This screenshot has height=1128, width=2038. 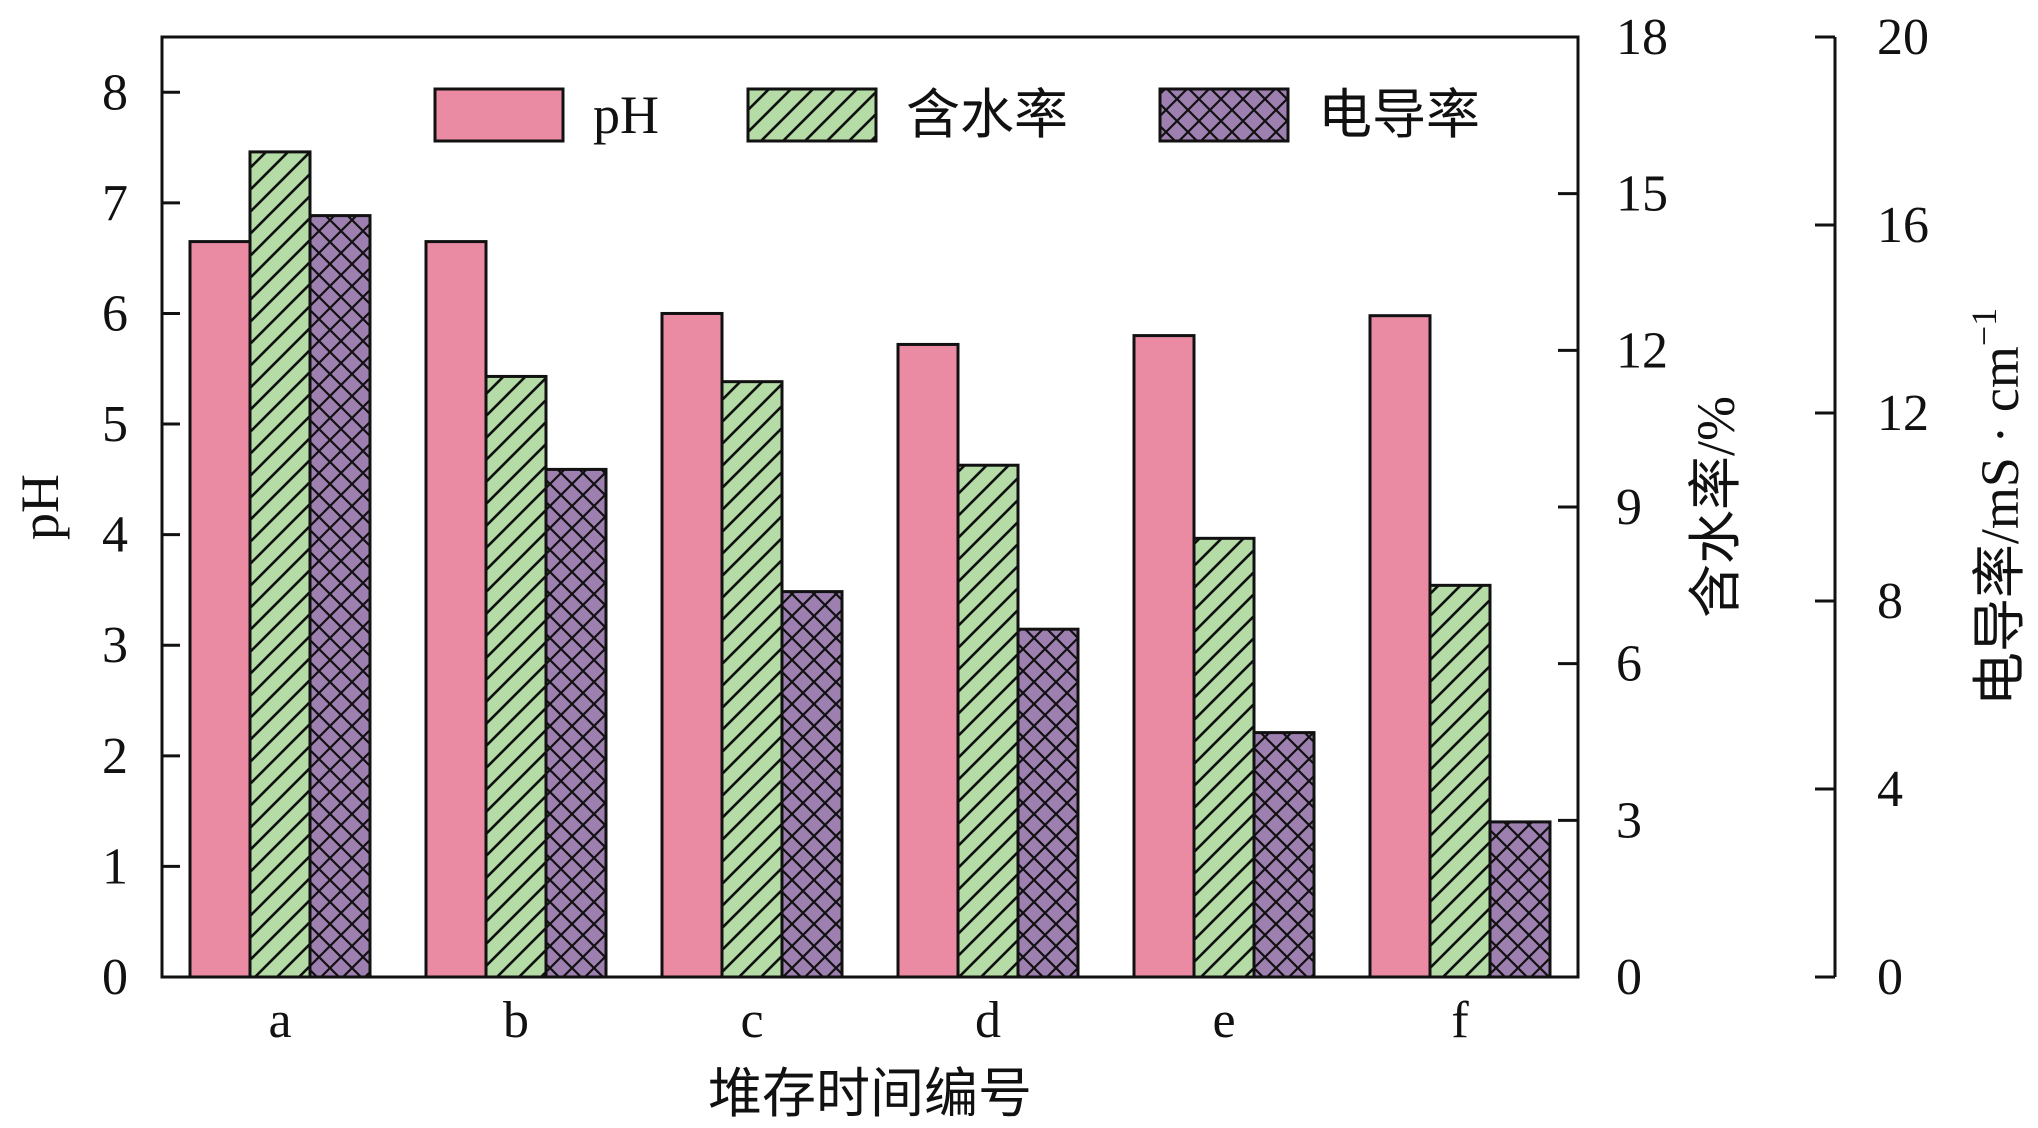 What do you see at coordinates (1629, 664) in the screenshot?
I see `right1-tick-label: 6` at bounding box center [1629, 664].